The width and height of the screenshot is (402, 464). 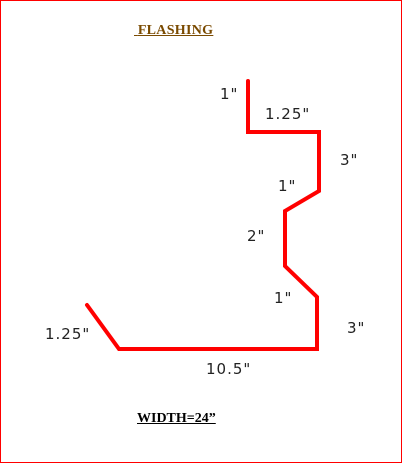 I want to click on dim-middle-riser: 2", so click(x=256, y=236).